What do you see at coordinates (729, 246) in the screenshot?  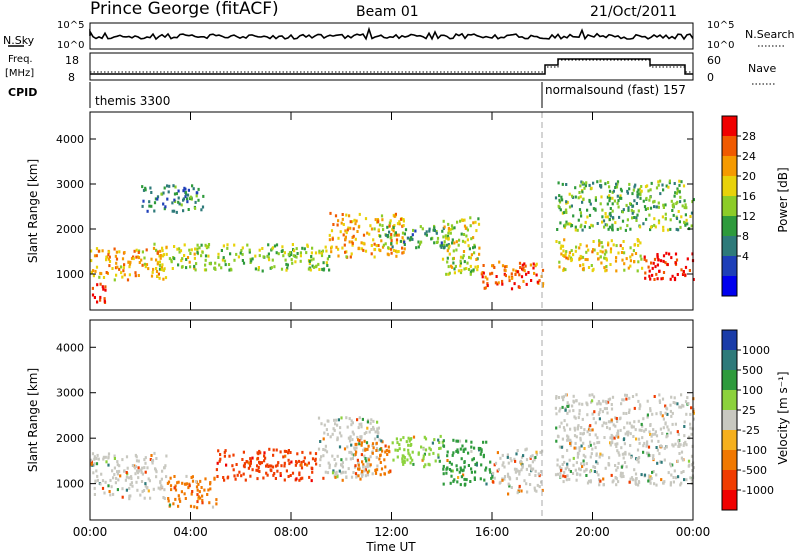 I see `colorbar-swatch` at bounding box center [729, 246].